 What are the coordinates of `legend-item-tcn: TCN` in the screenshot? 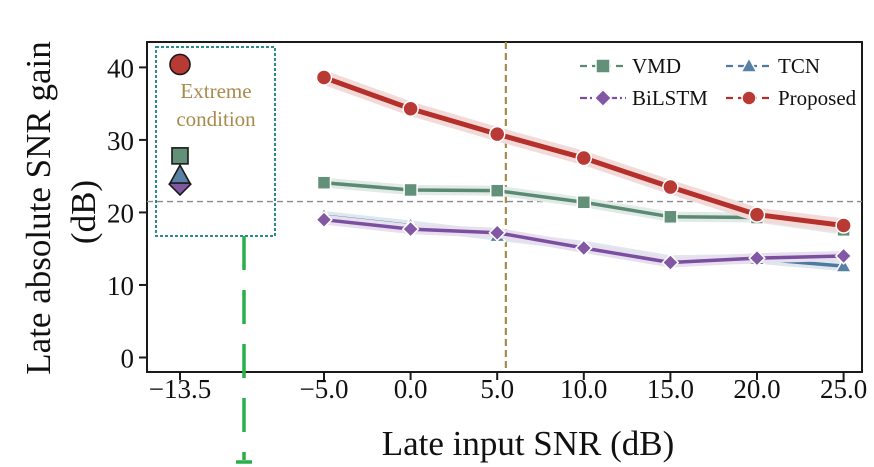 It's located at (773, 66).